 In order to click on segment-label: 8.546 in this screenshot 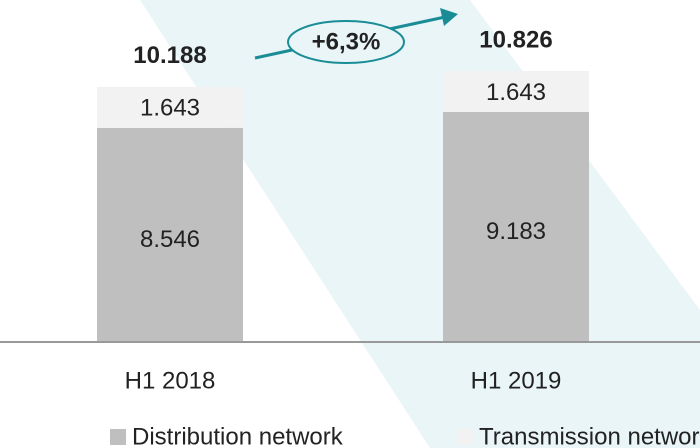, I will do `click(170, 239)`.